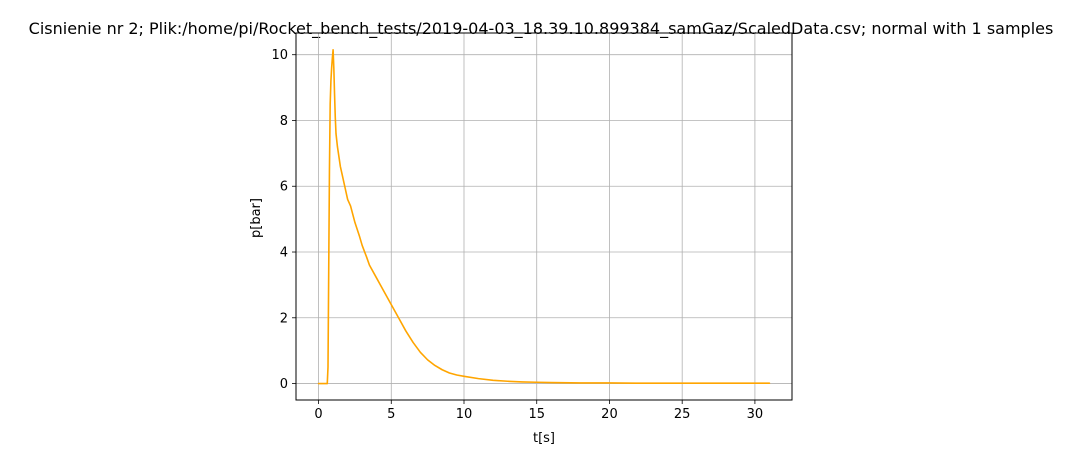  What do you see at coordinates (682, 414) in the screenshot?
I see `x-tick-label: 25` at bounding box center [682, 414].